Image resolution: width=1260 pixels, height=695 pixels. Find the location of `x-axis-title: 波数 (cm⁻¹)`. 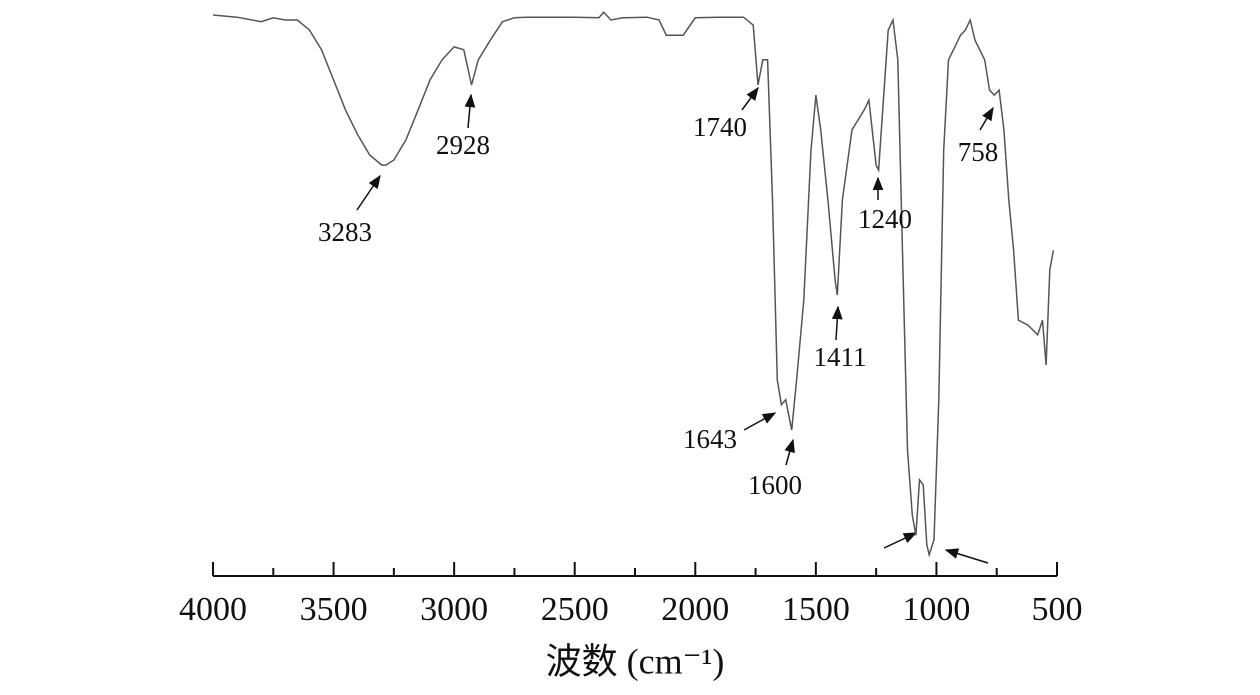

x-axis-title: 波数 (cm⁻¹) is located at coordinates (635, 661).